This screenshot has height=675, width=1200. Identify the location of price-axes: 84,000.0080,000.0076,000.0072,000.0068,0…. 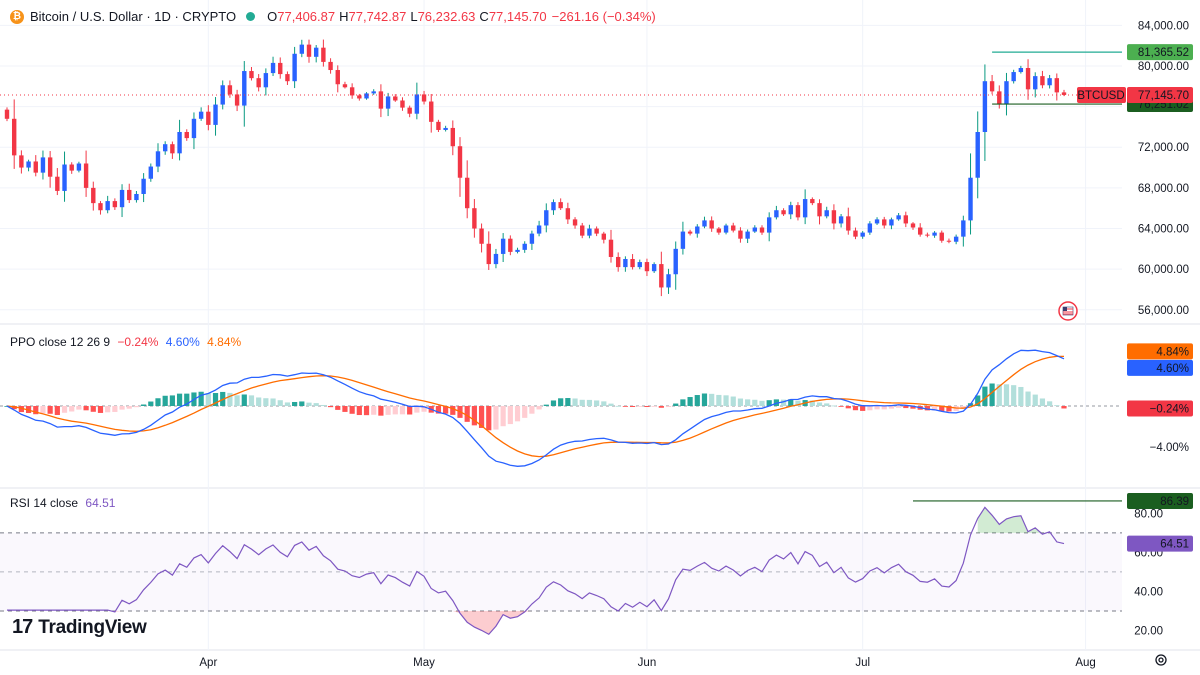
(1135, 328).